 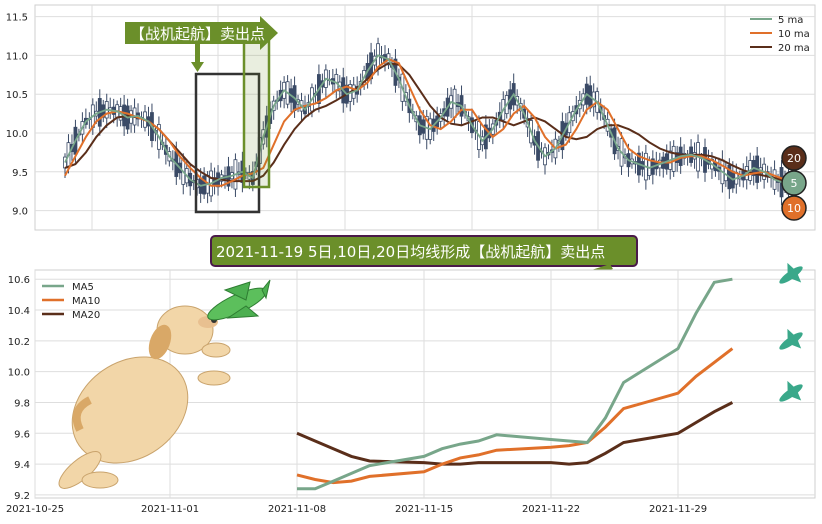 What do you see at coordinates (424, 509) in the screenshot?
I see `bottom-x-tick-label: 2021-11-15` at bounding box center [424, 509].